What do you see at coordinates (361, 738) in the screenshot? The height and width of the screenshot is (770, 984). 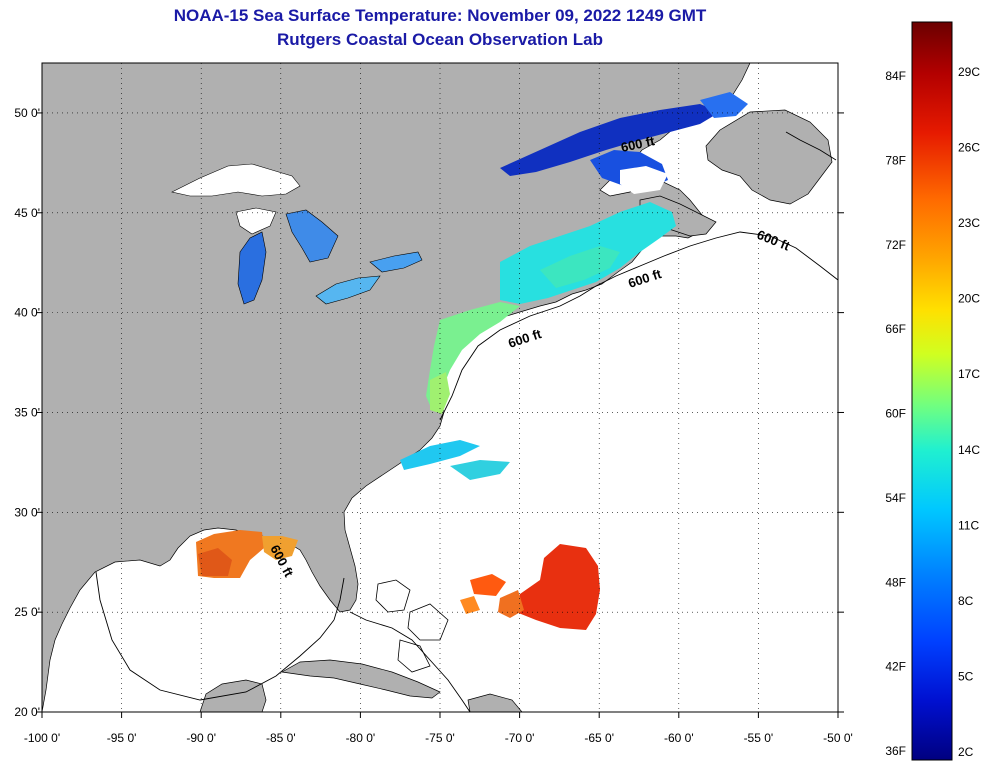 I see `lon-tick-label: -80 0'` at bounding box center [361, 738].